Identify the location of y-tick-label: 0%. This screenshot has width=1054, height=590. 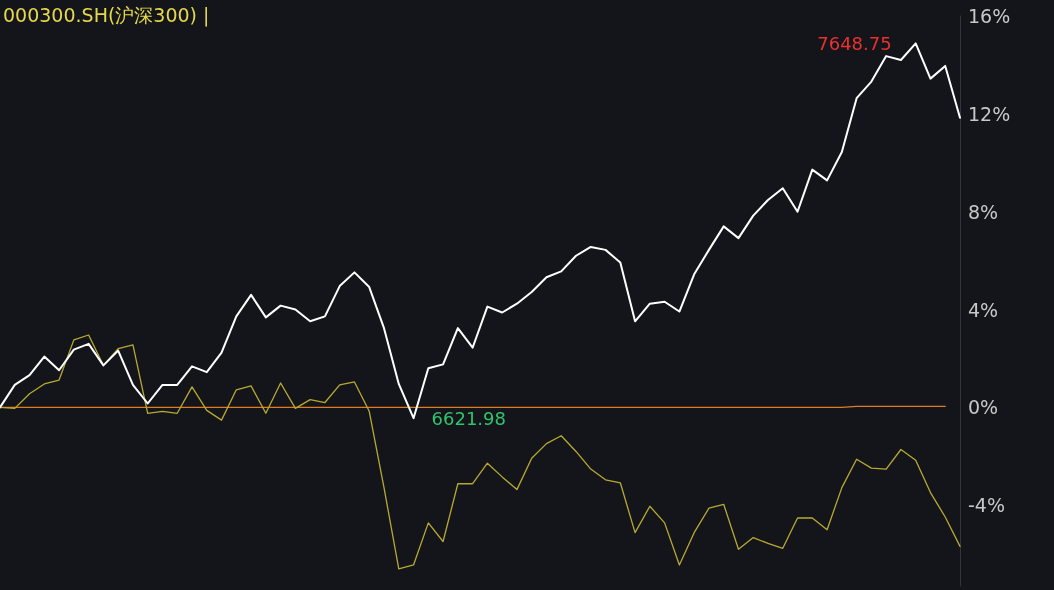
(983, 407).